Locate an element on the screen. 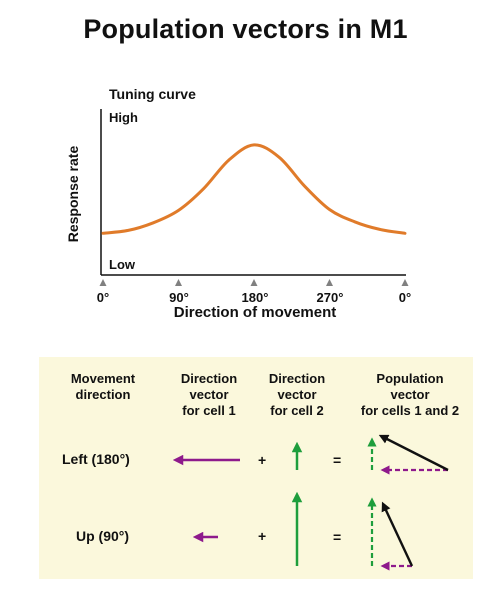 This screenshot has width=491, height=597. low-label: Low is located at coordinates (122, 264).